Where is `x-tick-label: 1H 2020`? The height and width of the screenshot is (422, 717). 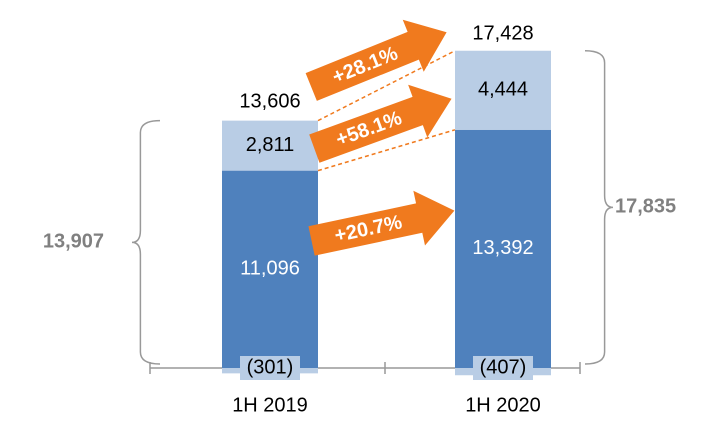
x-tick-label: 1H 2020 is located at coordinates (503, 405).